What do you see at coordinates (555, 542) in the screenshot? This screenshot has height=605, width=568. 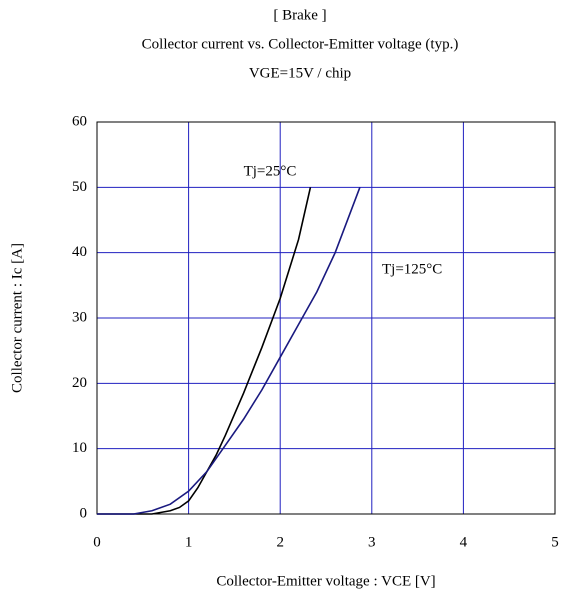 I see `x-tick-label: 5` at bounding box center [555, 542].